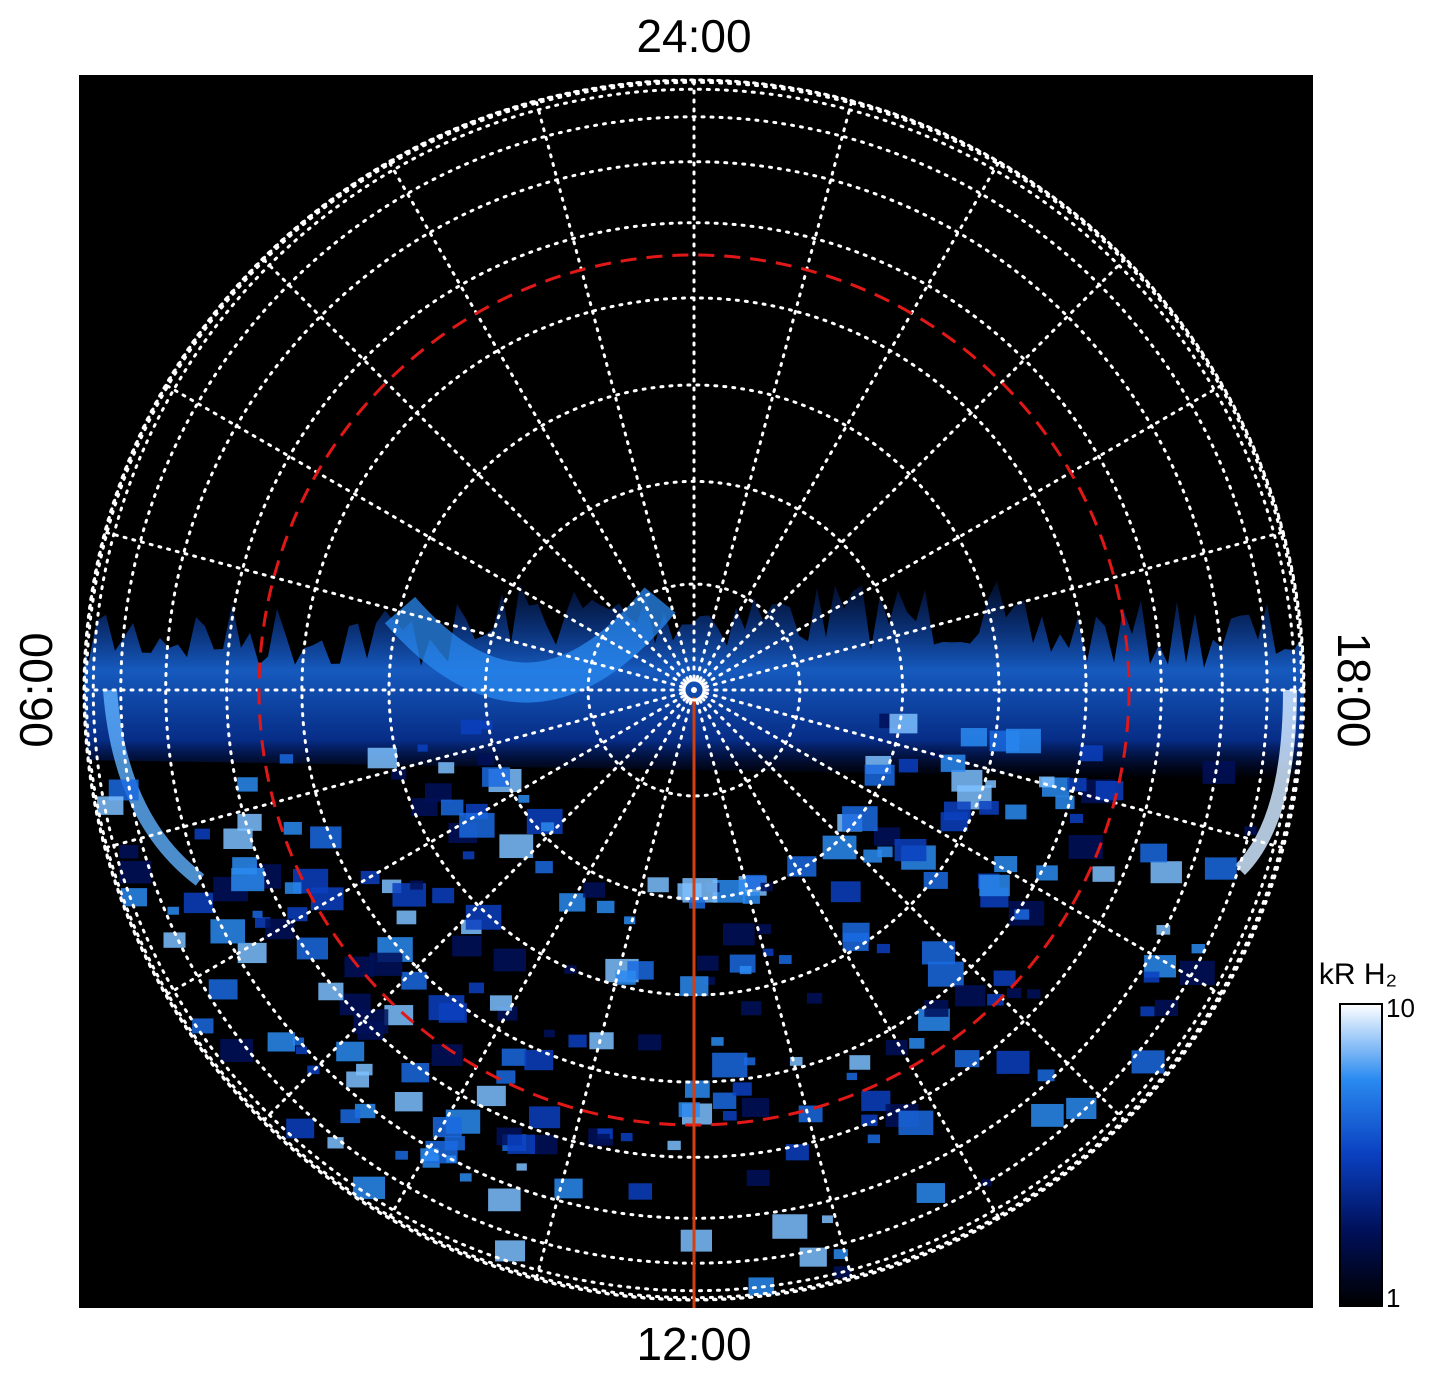 The height and width of the screenshot is (1389, 1447). Describe the element at coordinates (36, 689) in the screenshot. I see `local-time-label: 06:00` at that location.